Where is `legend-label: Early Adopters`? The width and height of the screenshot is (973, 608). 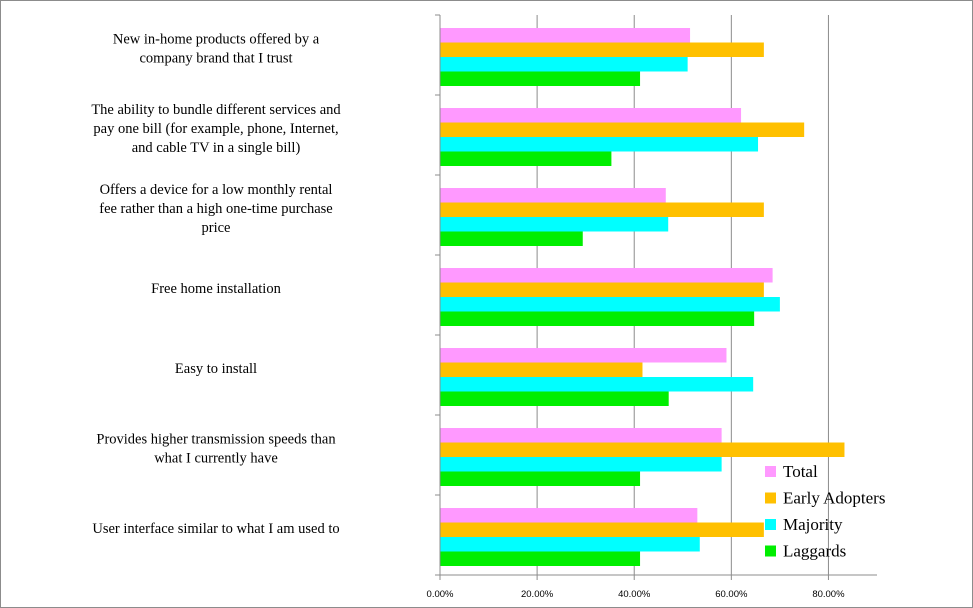
legend-label: Early Adopters is located at coordinates (834, 498).